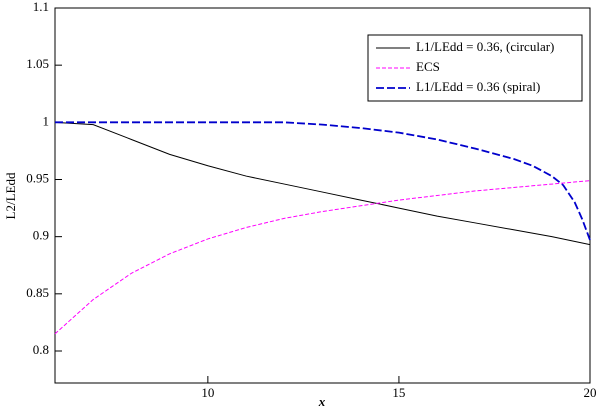 This screenshot has width=600, height=417. I want to click on x-tick-label: 15, so click(398, 392).